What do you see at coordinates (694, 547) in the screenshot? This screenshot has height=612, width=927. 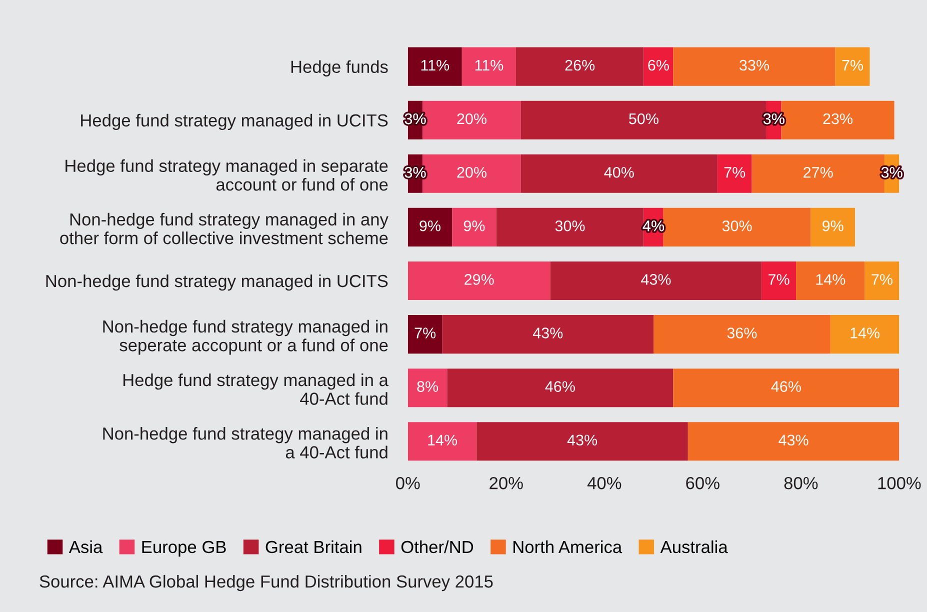 I see `legend-label: Australia` at bounding box center [694, 547].